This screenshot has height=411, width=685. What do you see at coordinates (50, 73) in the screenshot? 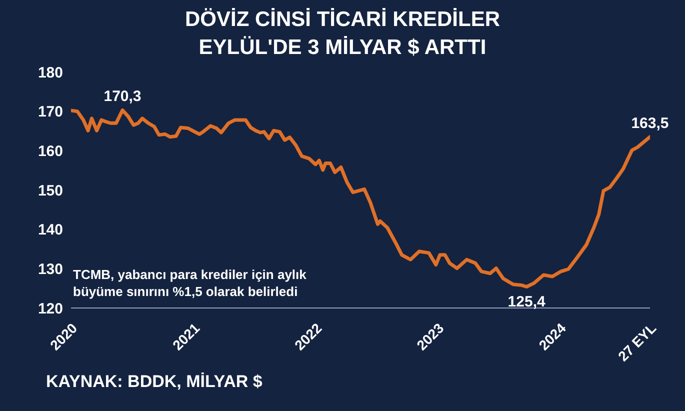
I see `y-tick-label: 180` at bounding box center [50, 73].